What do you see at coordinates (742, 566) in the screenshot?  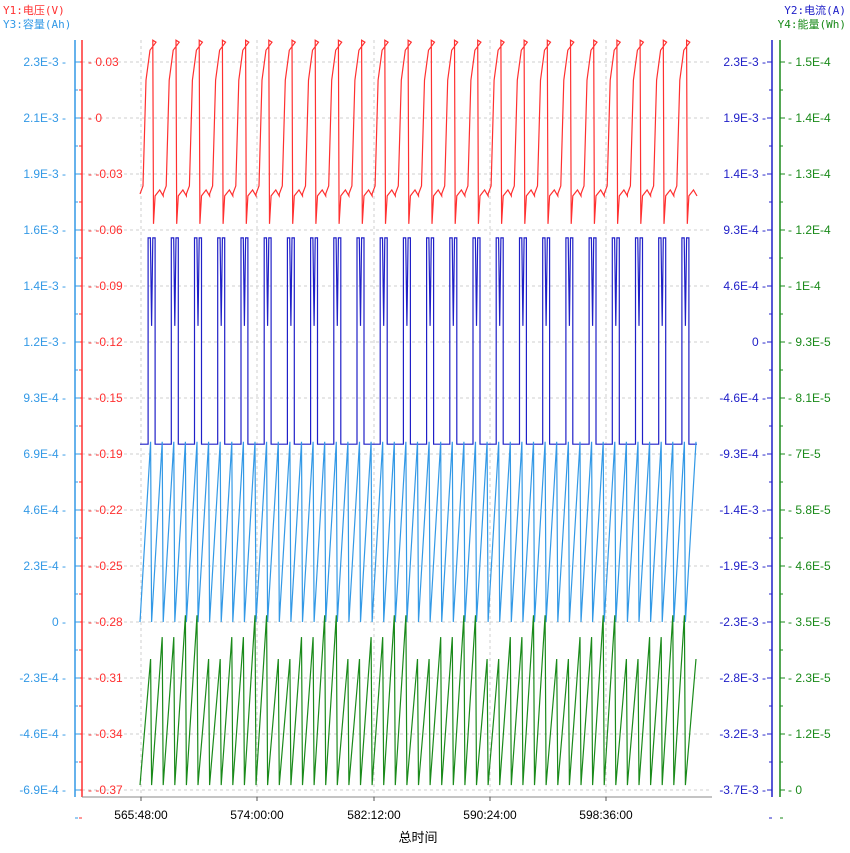 I see `y2-tick-label: -1.9E-3 -` at bounding box center [742, 566].